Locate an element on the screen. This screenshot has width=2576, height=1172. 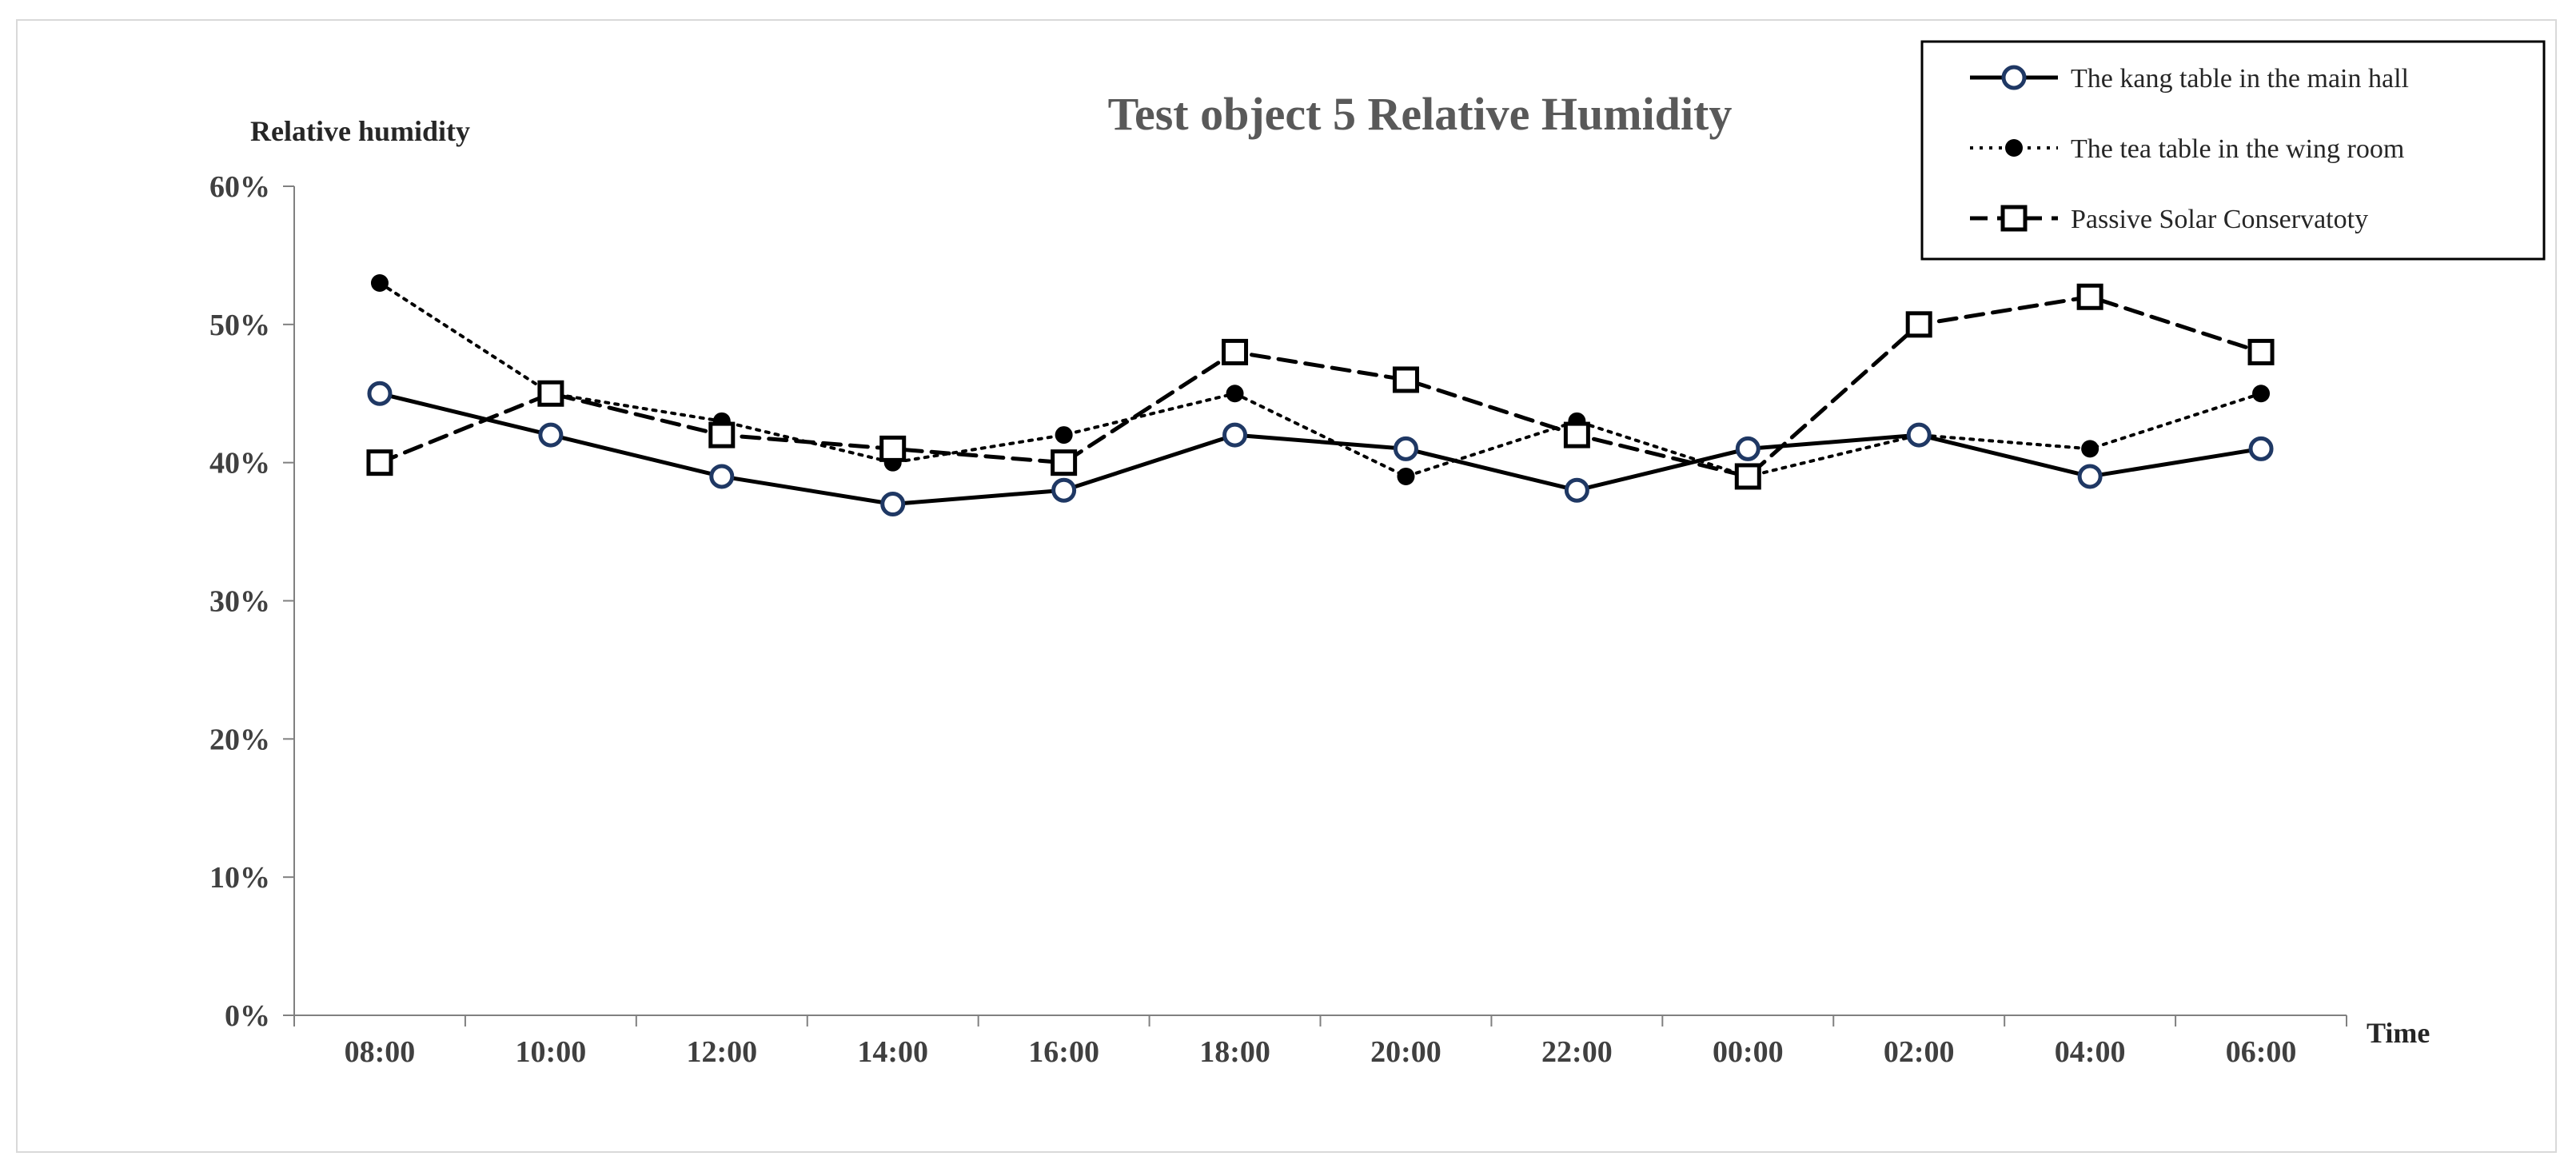
legend-label: The kang table in the main hall is located at coordinates (2240, 79).